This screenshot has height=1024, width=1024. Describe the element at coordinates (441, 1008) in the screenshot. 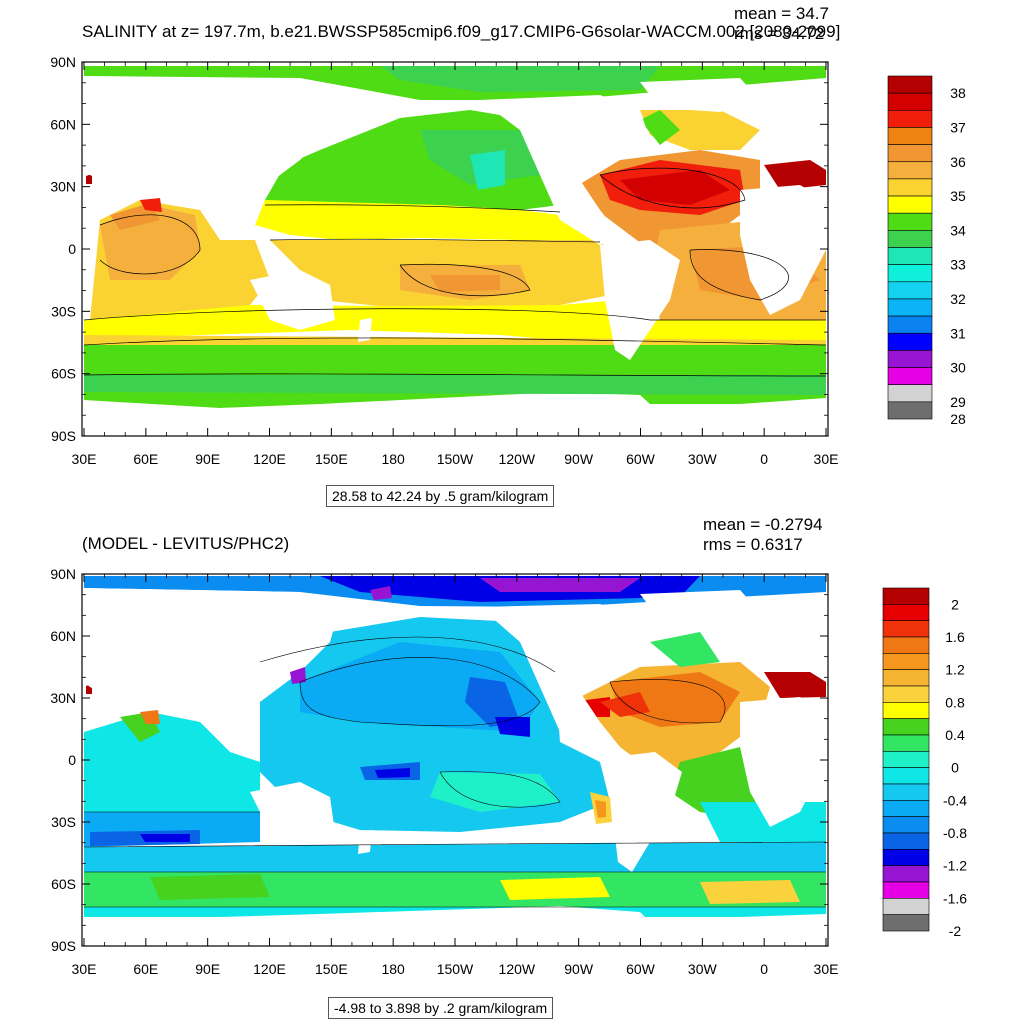

I see `contour-range-label: -4.98 to 3.898 by .2 gram/kilogram` at that location.